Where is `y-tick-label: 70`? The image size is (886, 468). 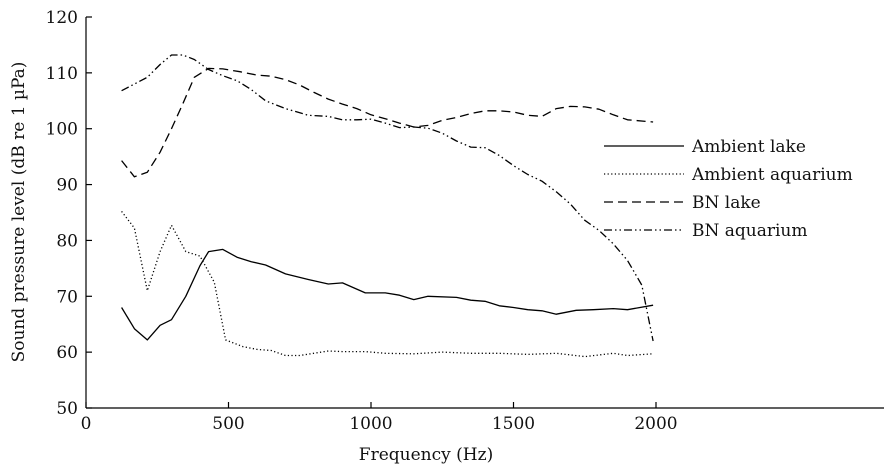
y-tick-label: 70 is located at coordinates (67, 297).